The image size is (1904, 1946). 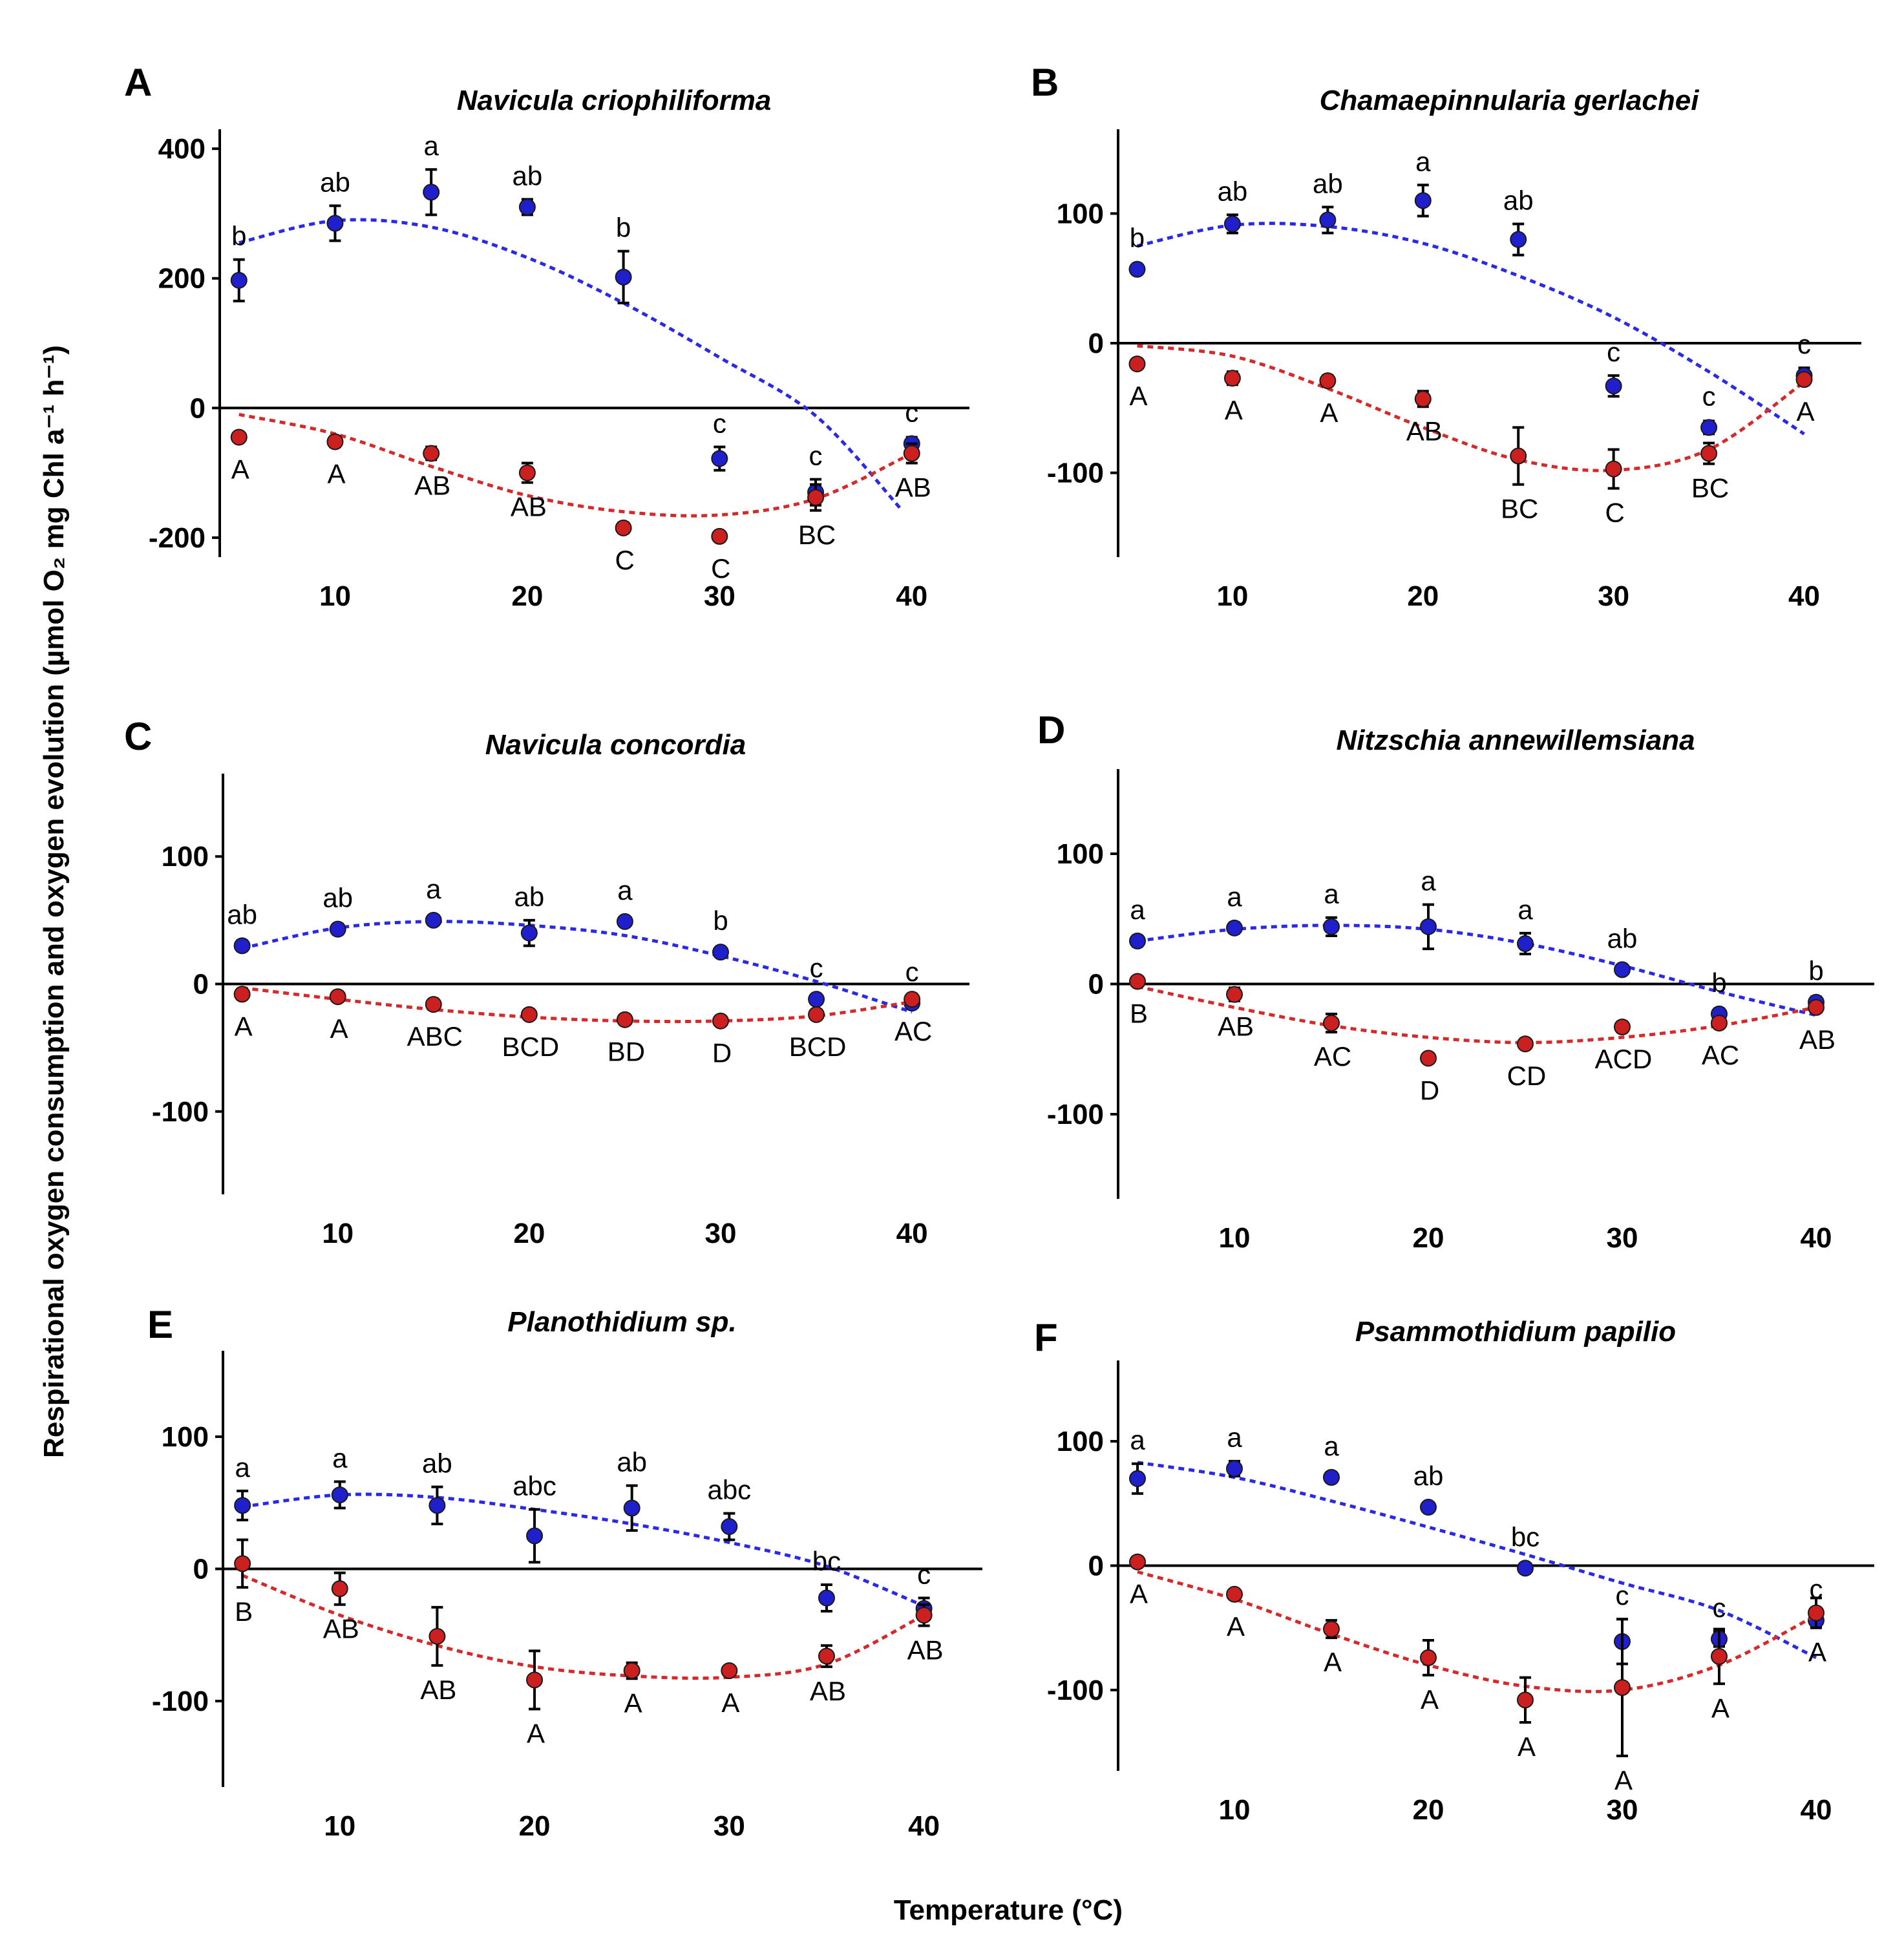 What do you see at coordinates (1045, 82) in the screenshot?
I see `panel-letter: B` at bounding box center [1045, 82].